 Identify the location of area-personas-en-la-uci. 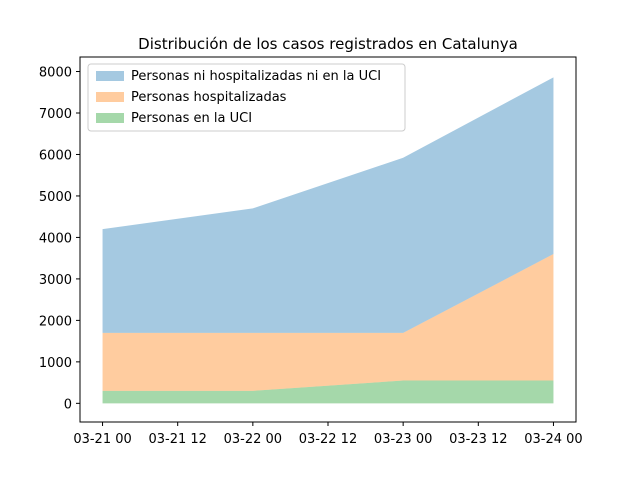
(328, 392).